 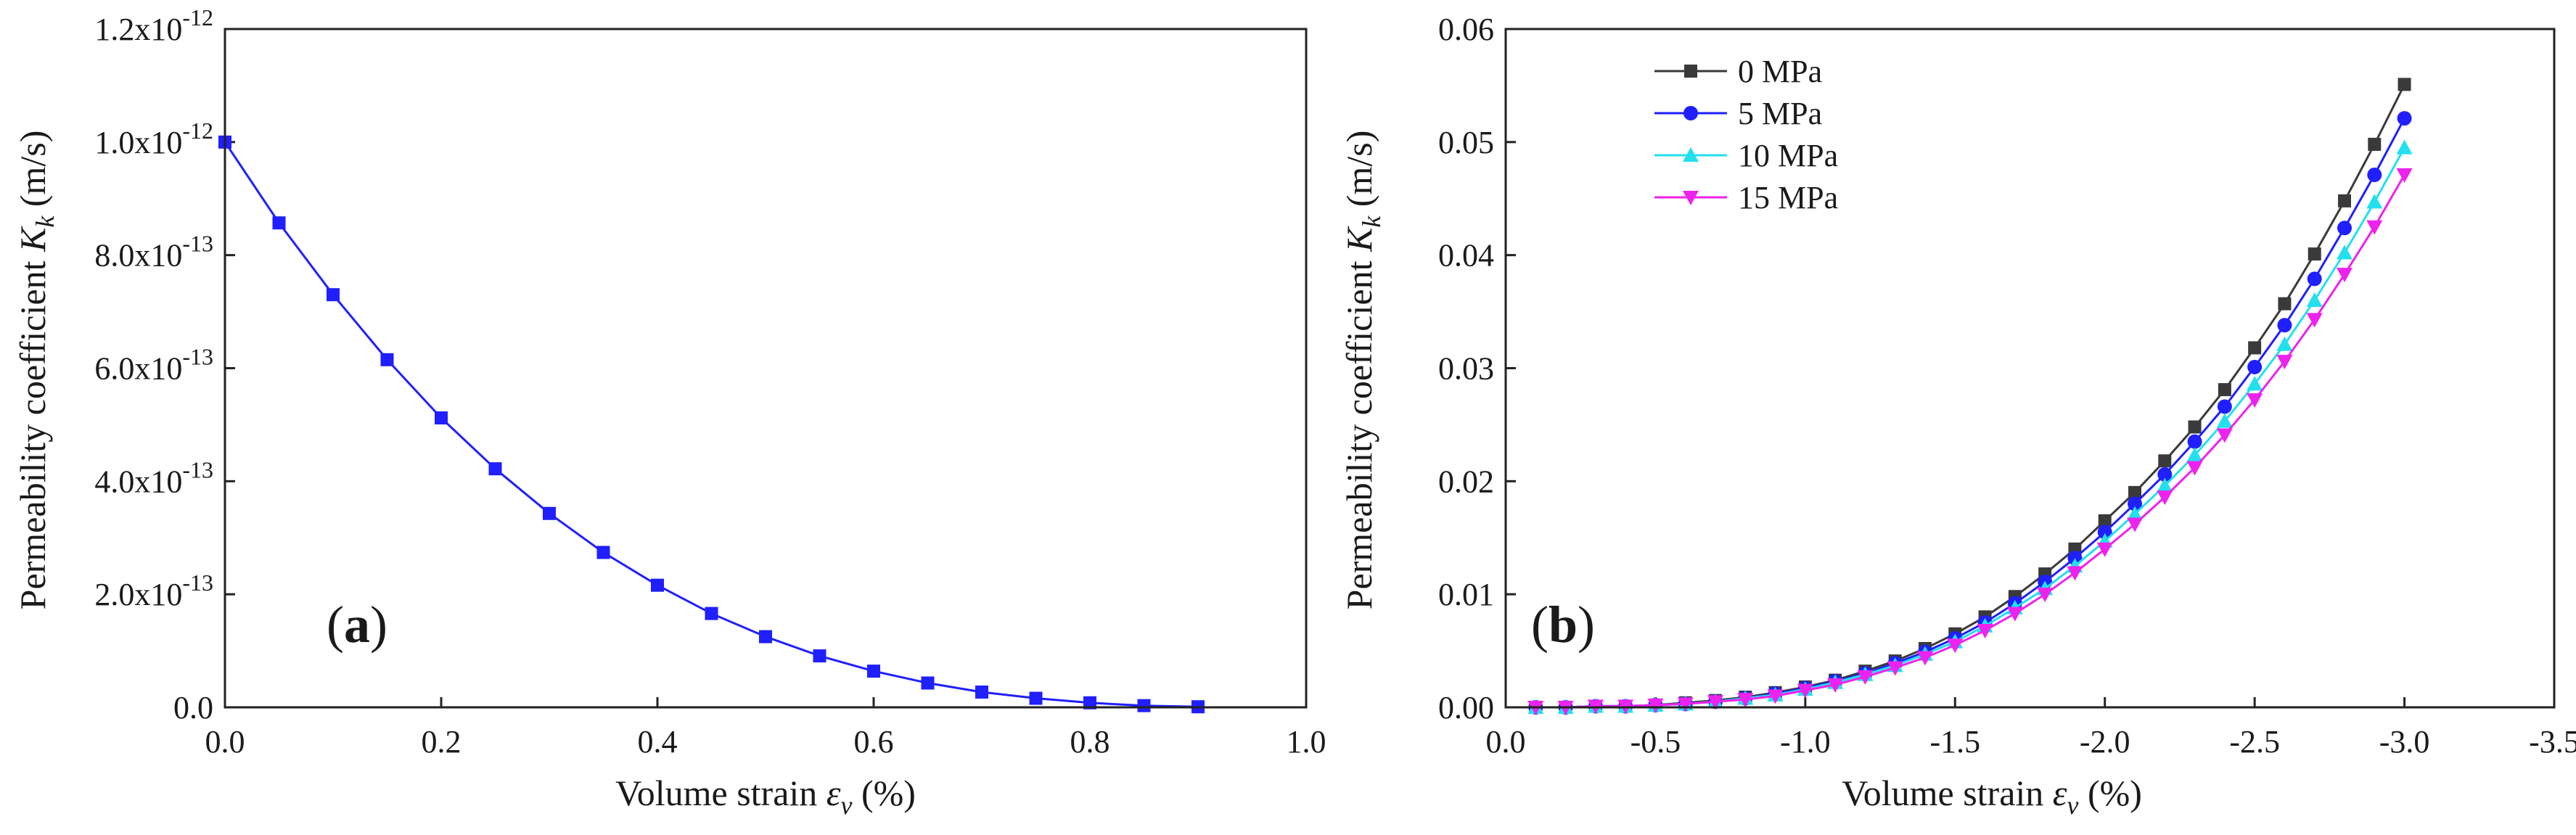 What do you see at coordinates (153, 139) in the screenshot?
I see `panel-a-ytick-label: 1.0x10⁻¹²` at bounding box center [153, 139].